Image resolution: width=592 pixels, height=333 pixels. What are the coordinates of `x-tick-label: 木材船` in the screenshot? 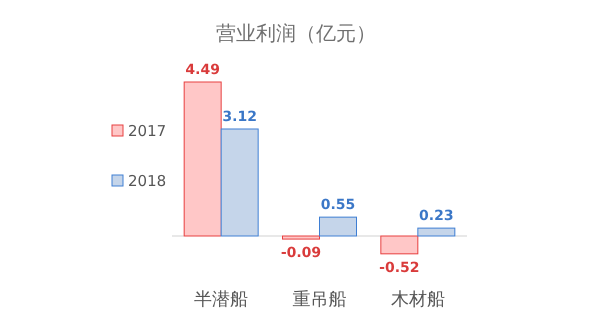 It's located at (417, 299).